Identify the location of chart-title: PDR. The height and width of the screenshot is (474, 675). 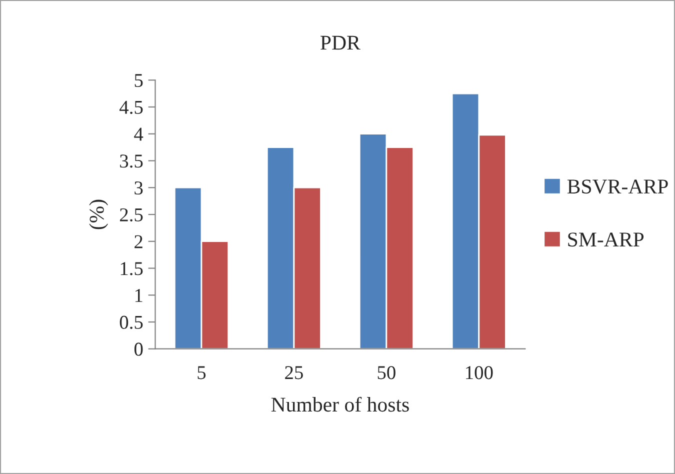
(340, 43).